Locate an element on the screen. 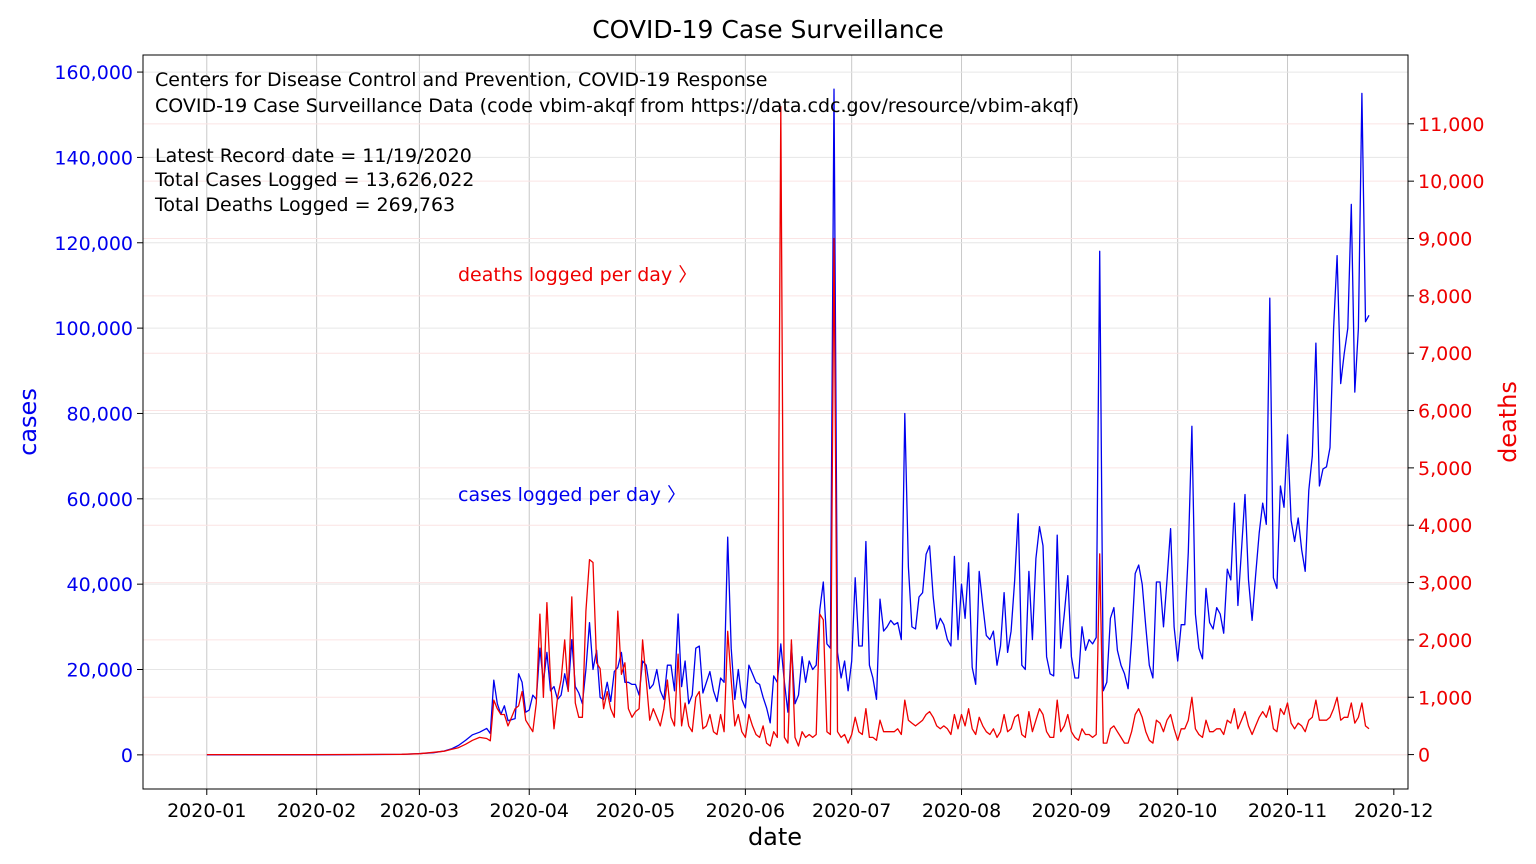 The image size is (1536, 864). y-tick-label-deaths-11000: 11,000 is located at coordinates (1451, 125).